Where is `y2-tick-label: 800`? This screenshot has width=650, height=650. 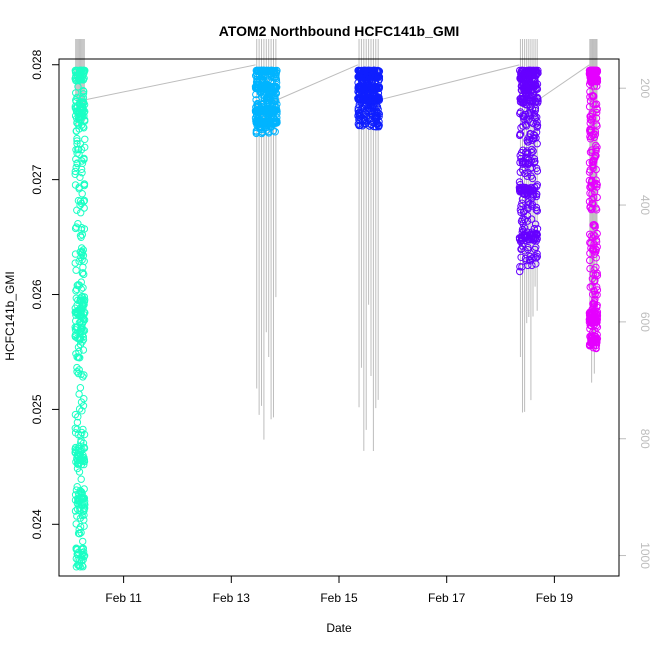 y2-tick-label: 800 is located at coordinates (644, 439).